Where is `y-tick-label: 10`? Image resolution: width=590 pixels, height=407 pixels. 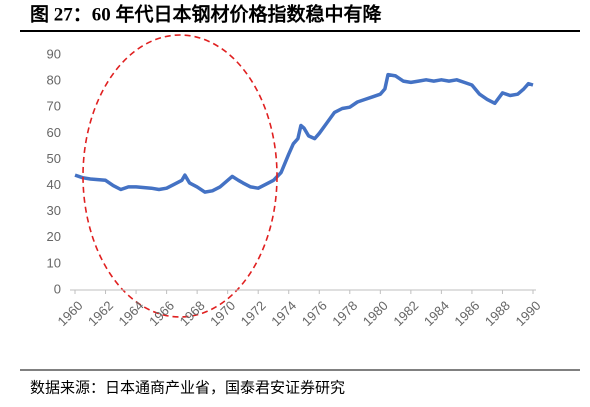 y-tick-label: 10 is located at coordinates (54, 262).